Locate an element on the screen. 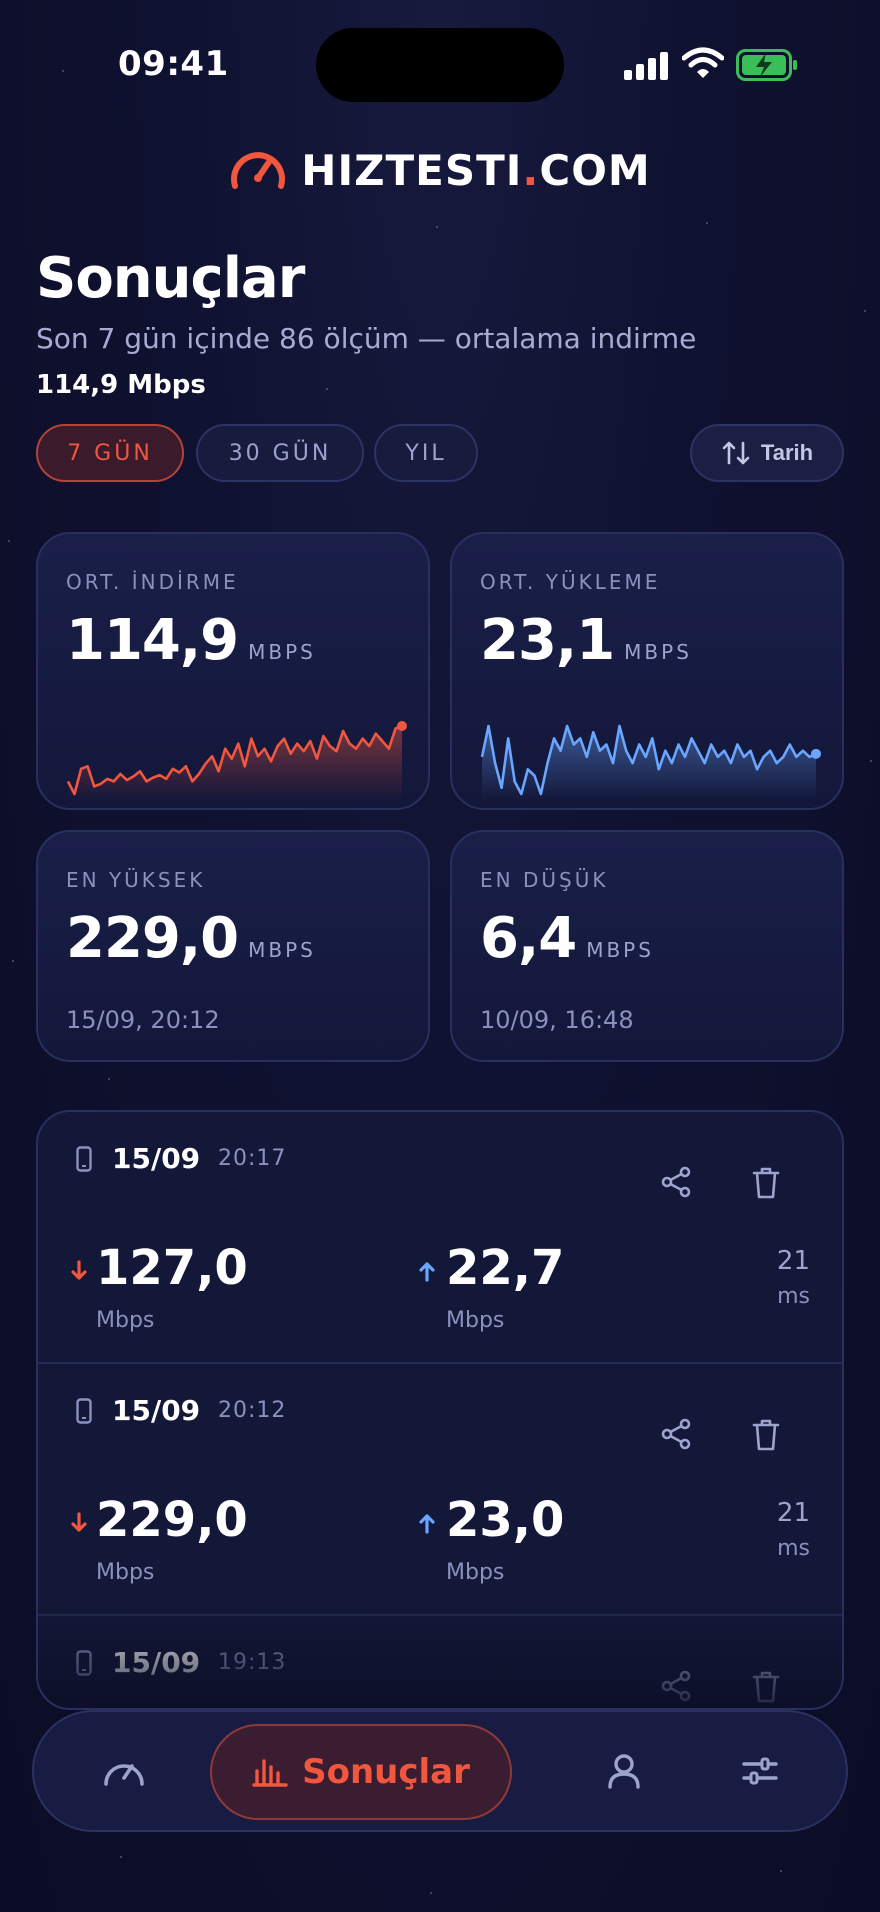  avg-download-card: ORT. İNDİRME 114,9 MBPS is located at coordinates (233, 671).